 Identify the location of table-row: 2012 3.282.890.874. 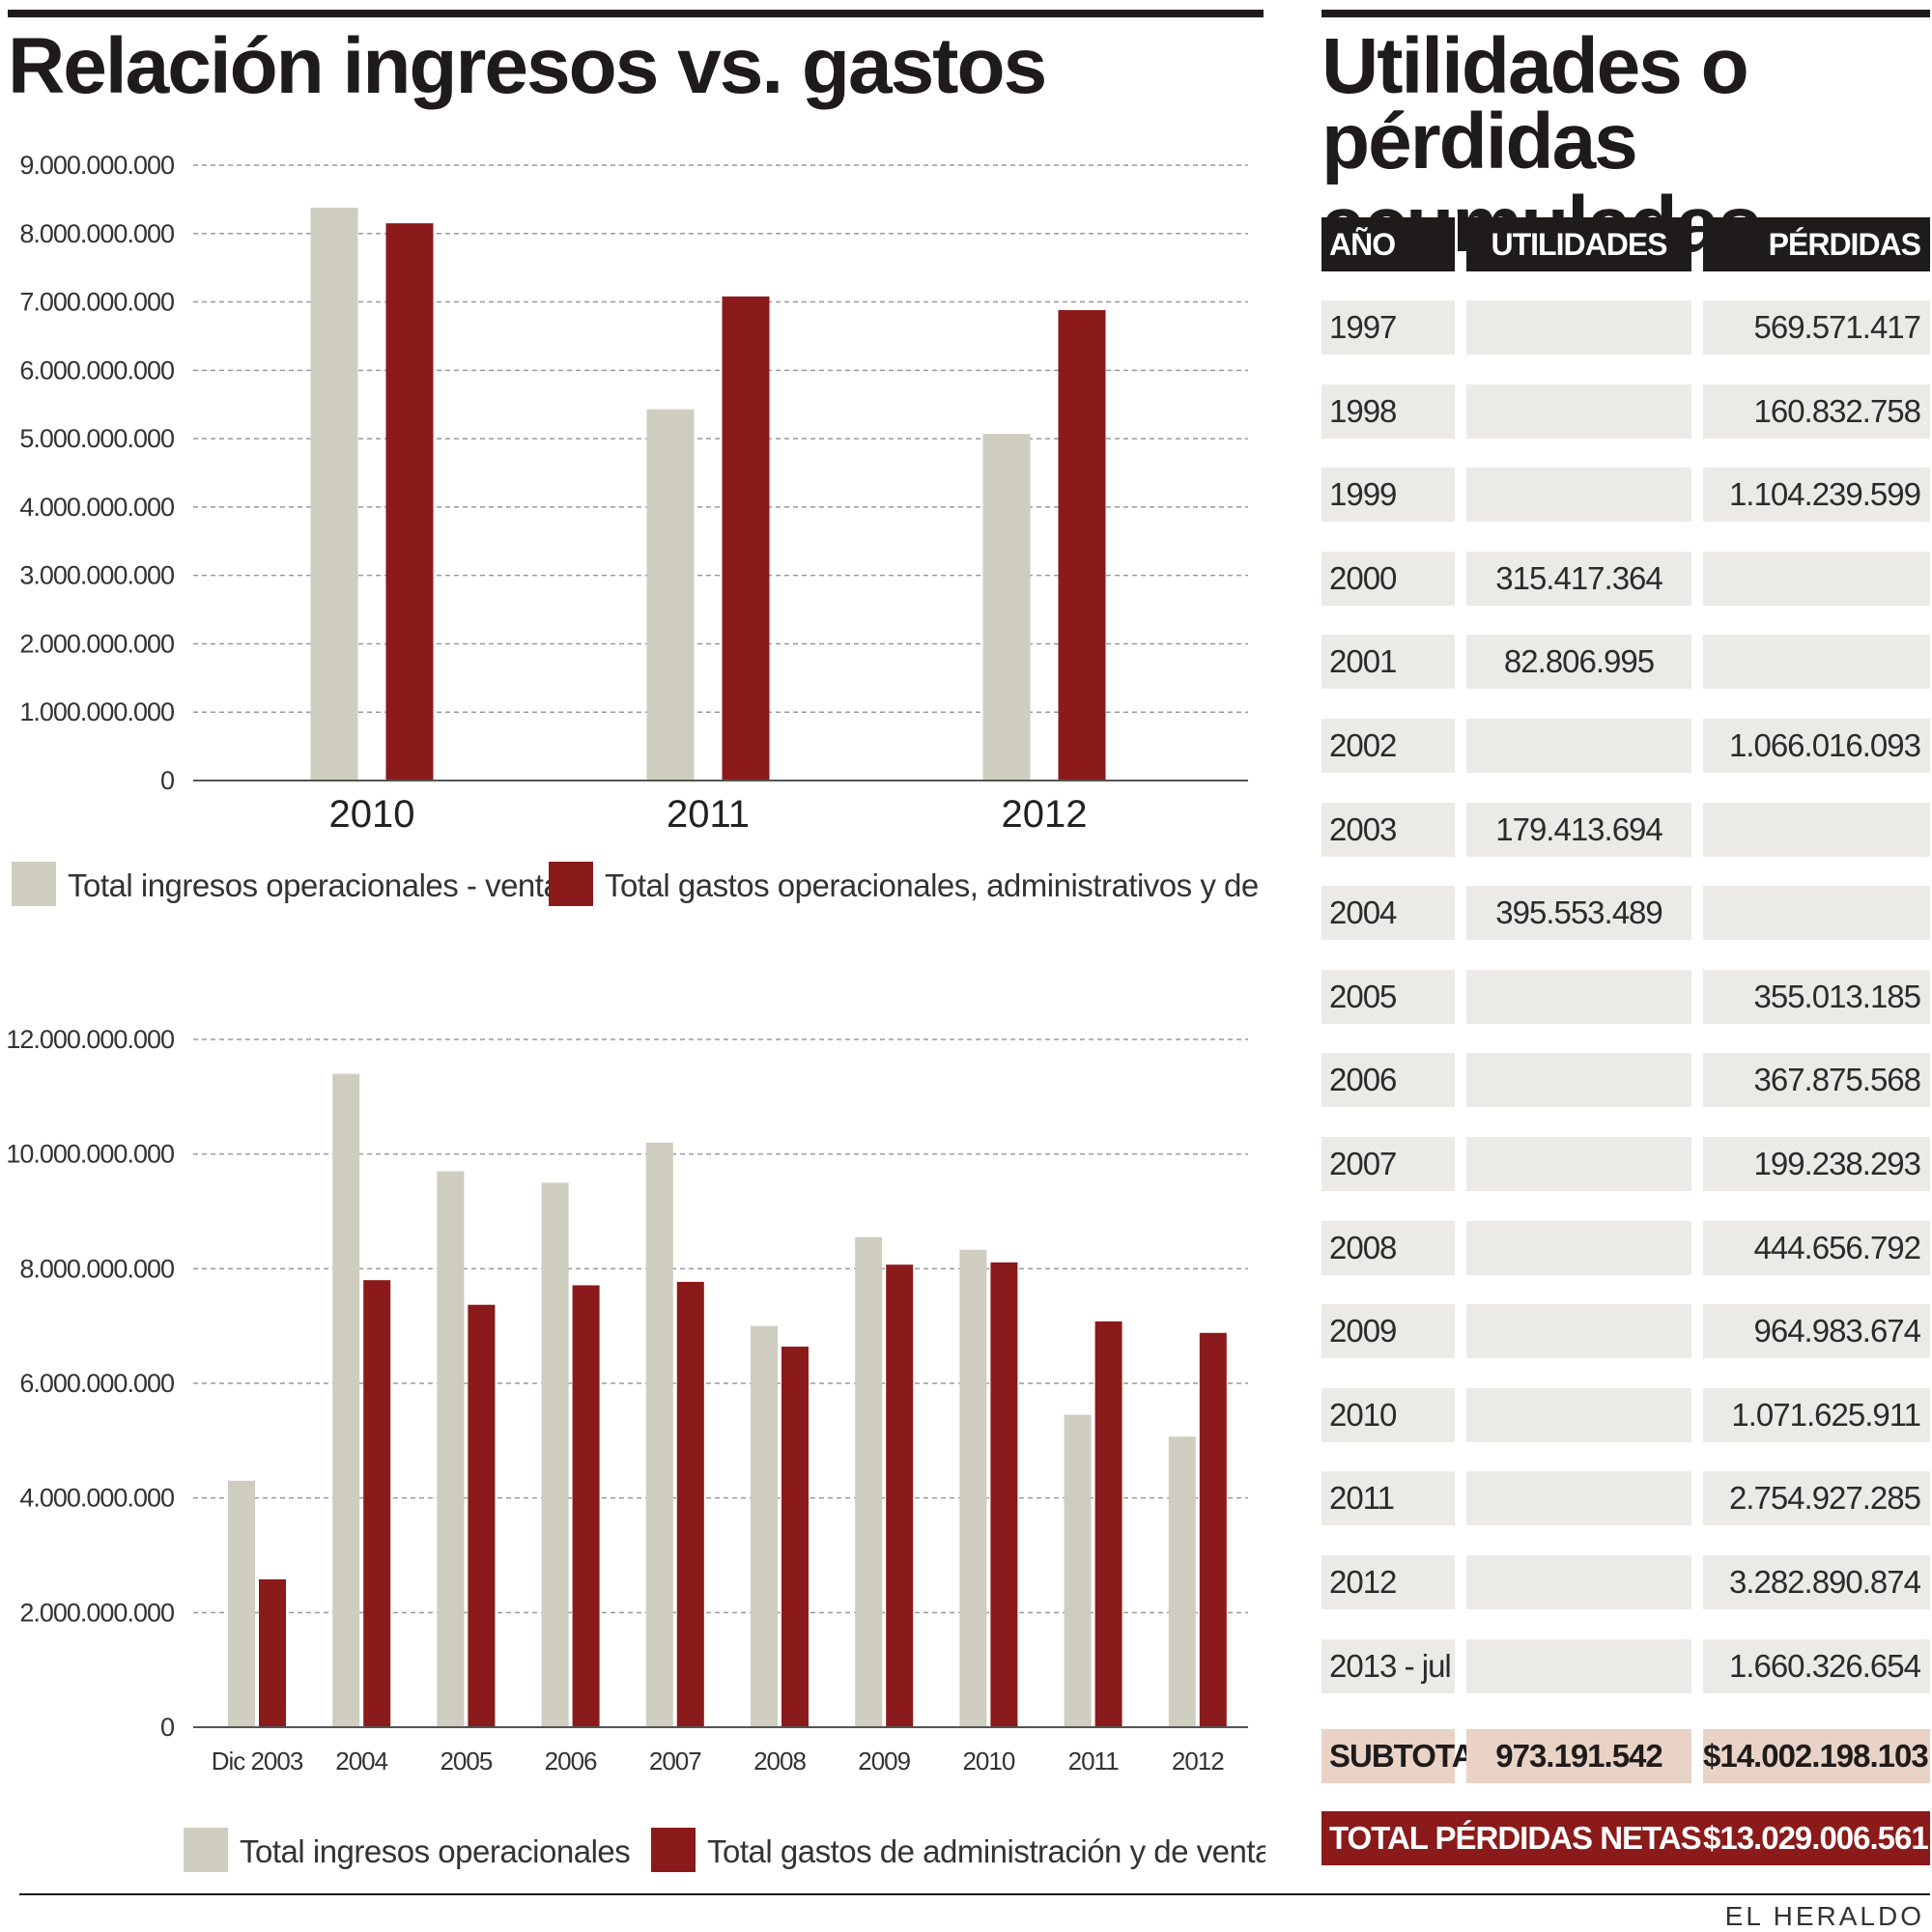
(1625, 1582).